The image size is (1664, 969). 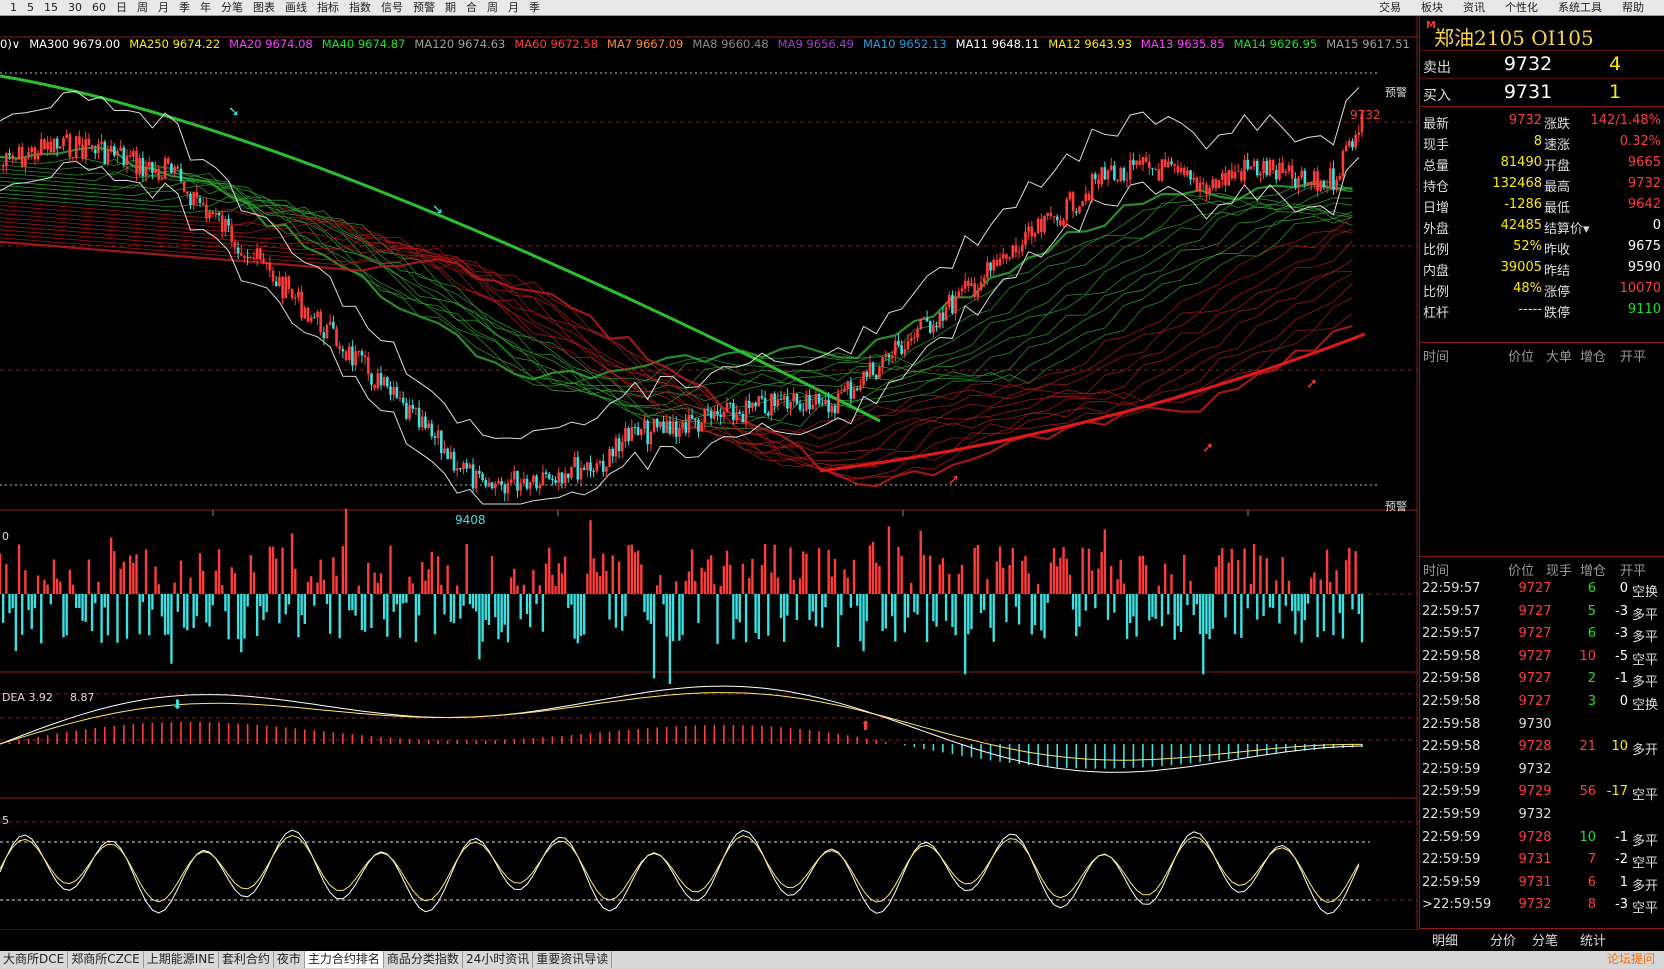 I want to click on stat-value: 132468, so click(x=1517, y=183).